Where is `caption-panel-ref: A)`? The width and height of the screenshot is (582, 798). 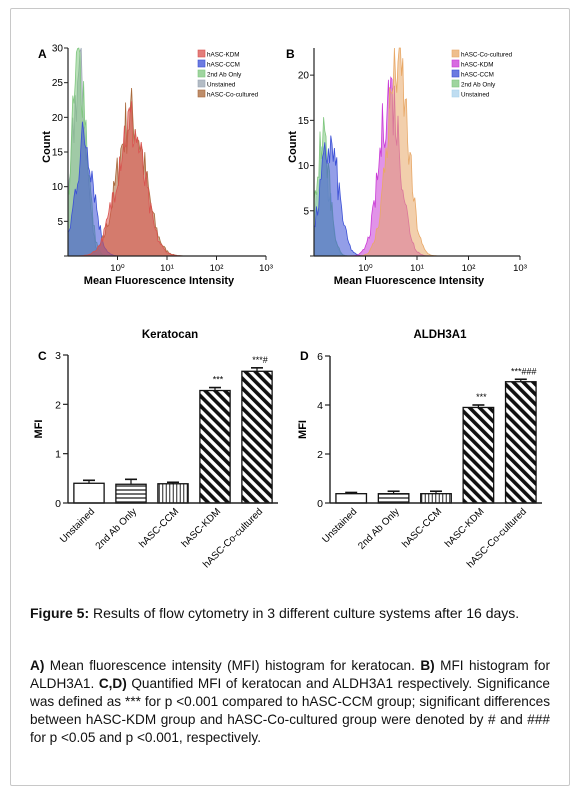
caption-panel-ref: A) is located at coordinates (37, 665).